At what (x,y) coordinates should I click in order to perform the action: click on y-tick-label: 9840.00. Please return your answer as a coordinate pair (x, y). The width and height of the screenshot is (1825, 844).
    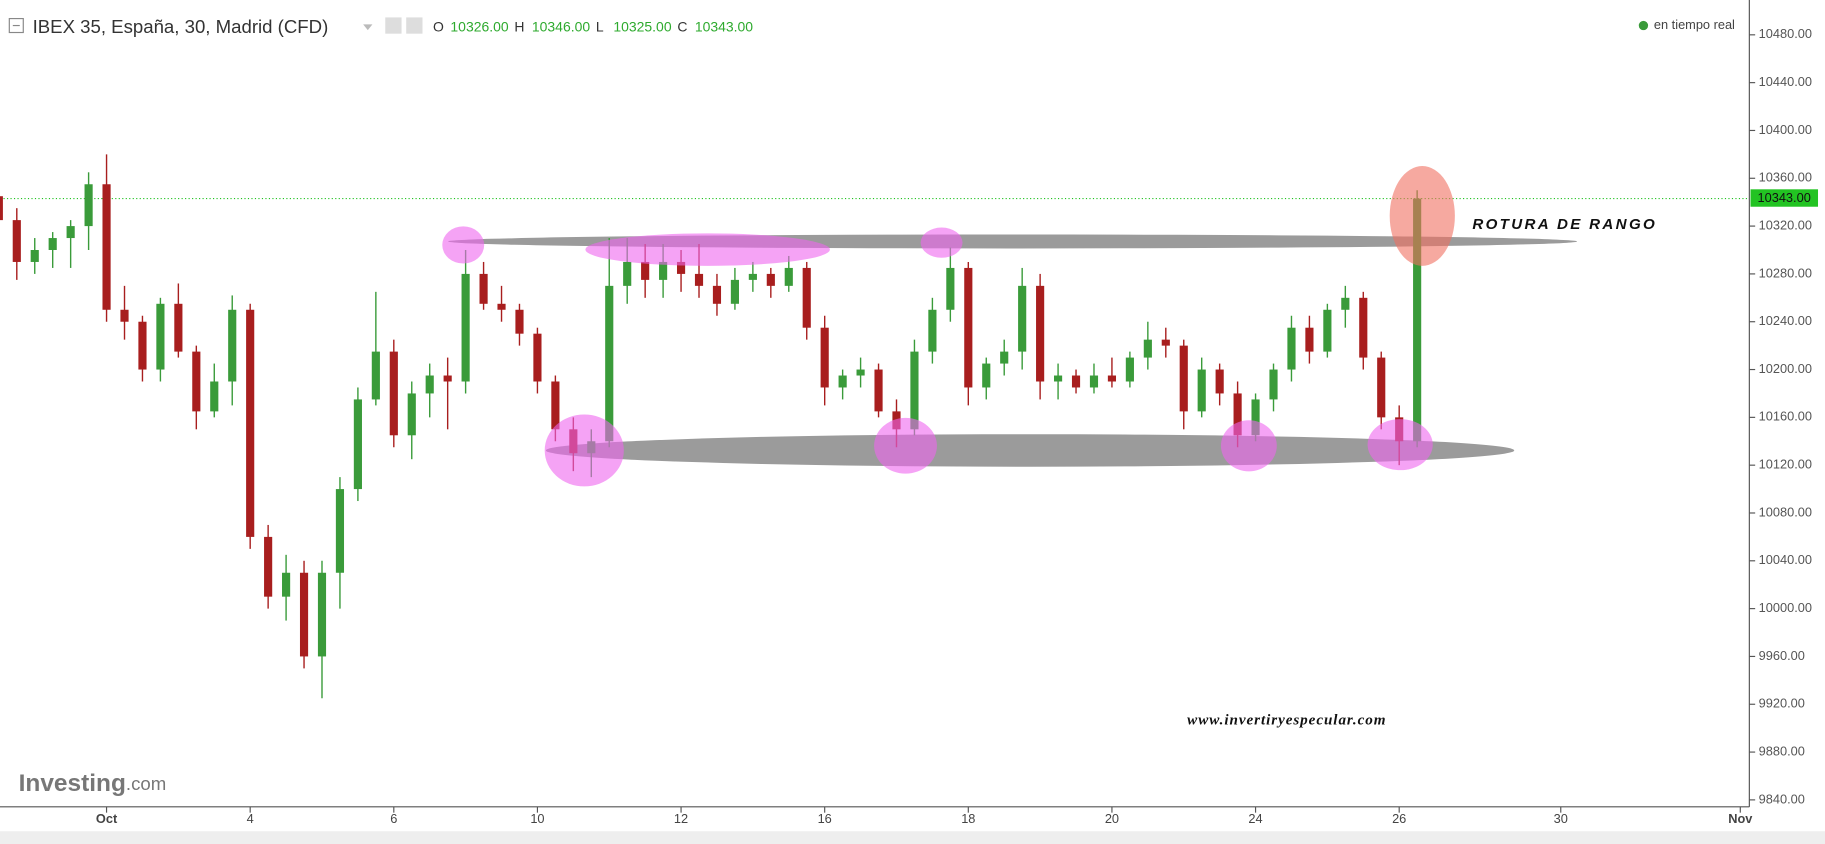
    Looking at the image, I should click on (1782, 798).